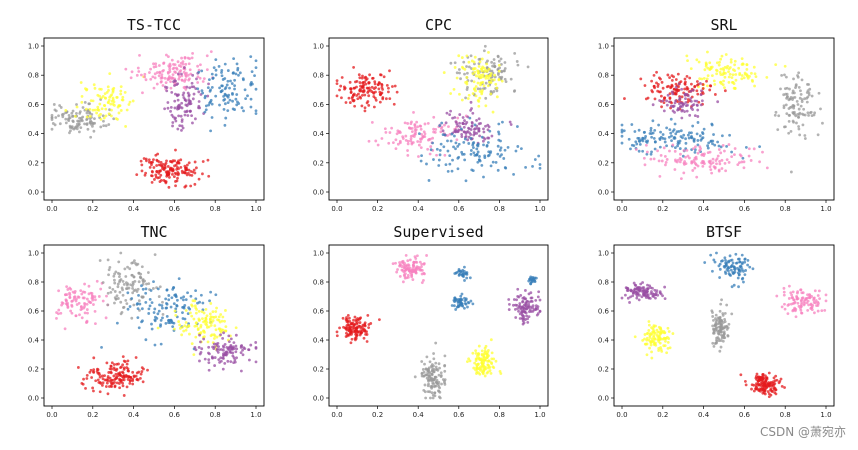 The image size is (858, 450). Describe the element at coordinates (499, 415) in the screenshot. I see `x-tick-label: 0.8` at that location.